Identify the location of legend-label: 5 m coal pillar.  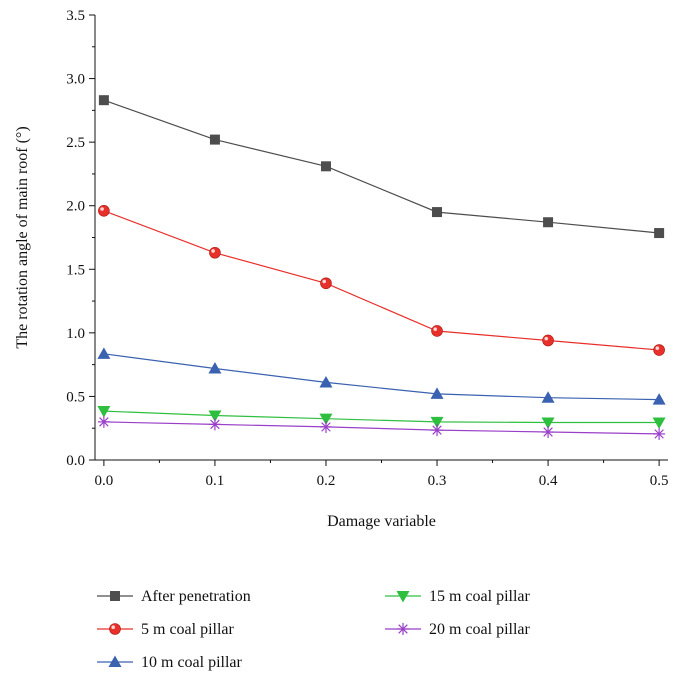
(188, 629).